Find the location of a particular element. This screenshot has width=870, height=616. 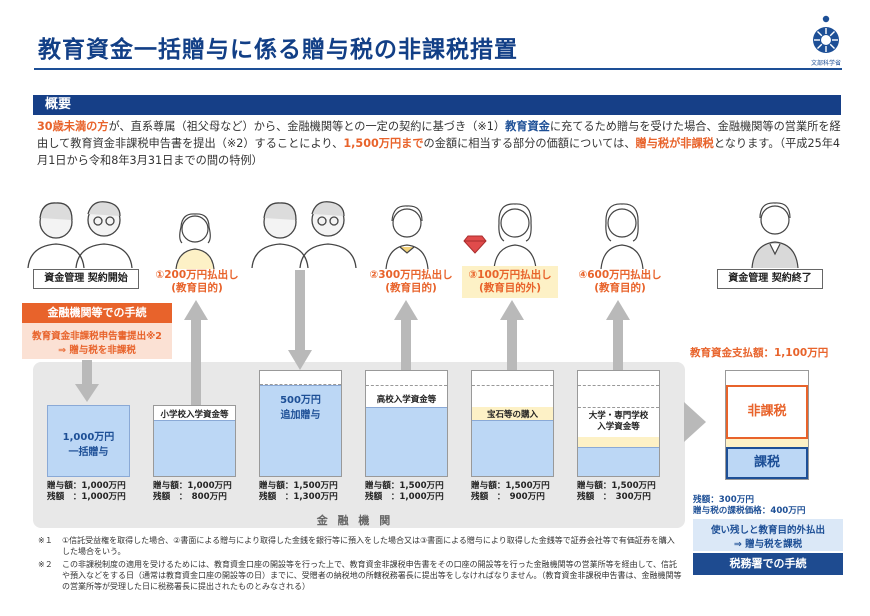

withdraw-1-label: ①200万円払出し (教育目的) is located at coordinates (197, 281).